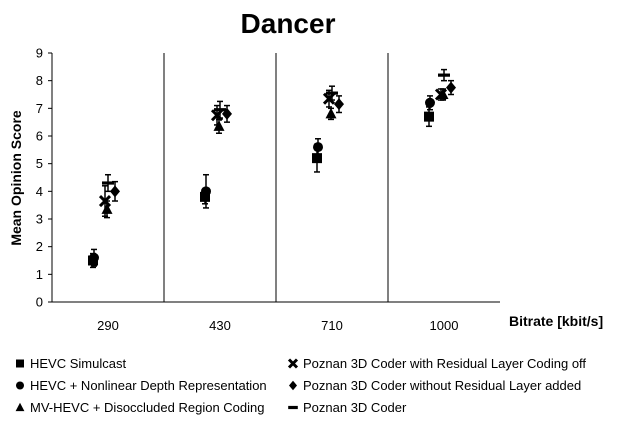 The width and height of the screenshot is (632, 421). What do you see at coordinates (39, 163) in the screenshot?
I see `y-tick-label: 5` at bounding box center [39, 163].